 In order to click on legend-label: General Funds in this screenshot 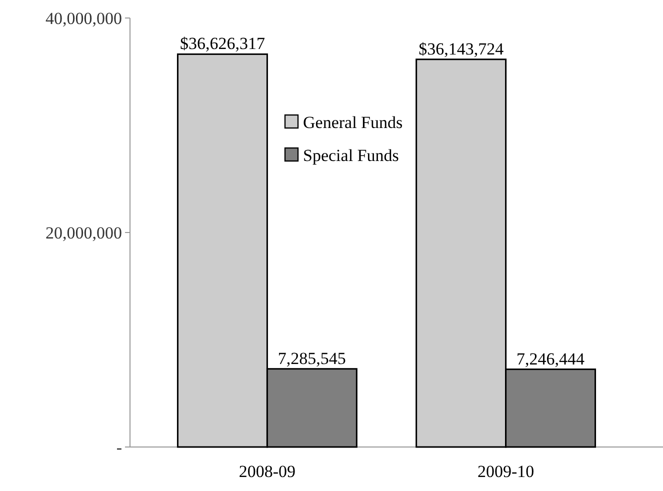, I will do `click(353, 122)`.